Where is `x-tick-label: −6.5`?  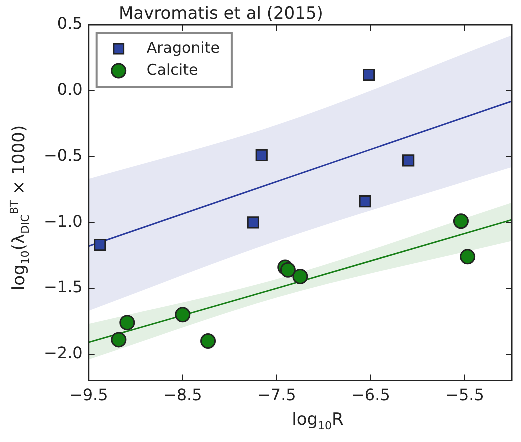
x-tick-label: −6.5 is located at coordinates (371, 395).